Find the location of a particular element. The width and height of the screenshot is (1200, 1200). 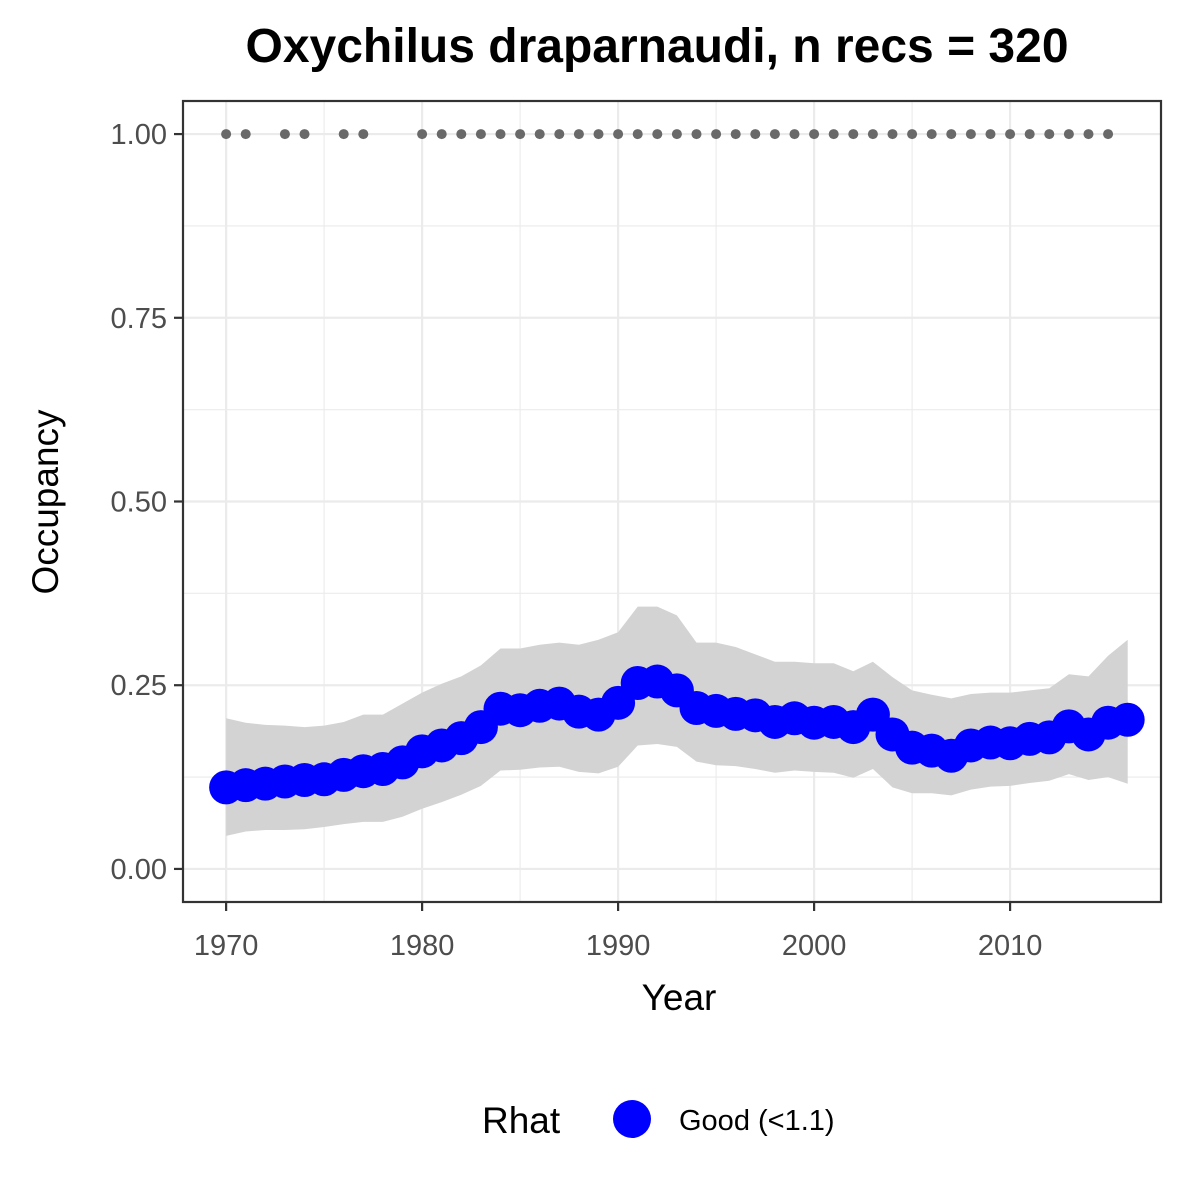

legend: Rhat Good (<1.1) is located at coordinates (658, 1120).